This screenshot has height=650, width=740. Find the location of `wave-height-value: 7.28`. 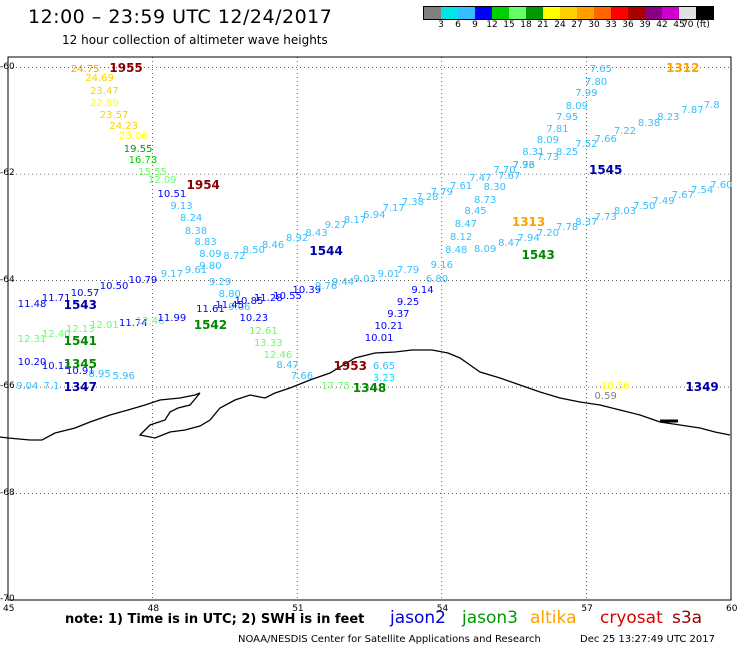

wave-height-value: 7.28 is located at coordinates (427, 198).